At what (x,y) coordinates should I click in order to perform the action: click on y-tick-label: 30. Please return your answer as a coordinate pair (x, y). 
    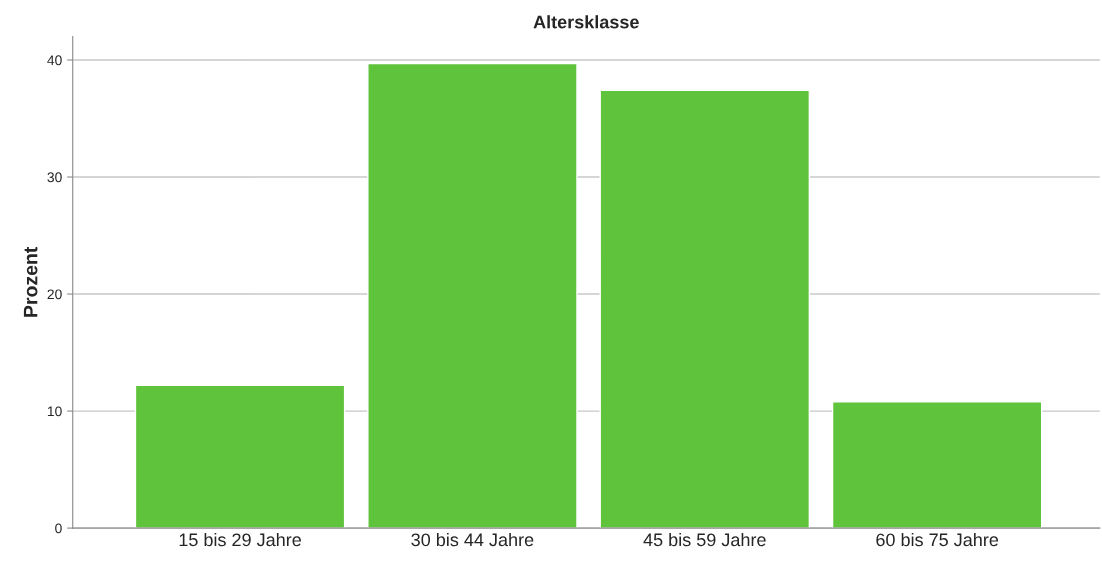
    Looking at the image, I should click on (54, 177).